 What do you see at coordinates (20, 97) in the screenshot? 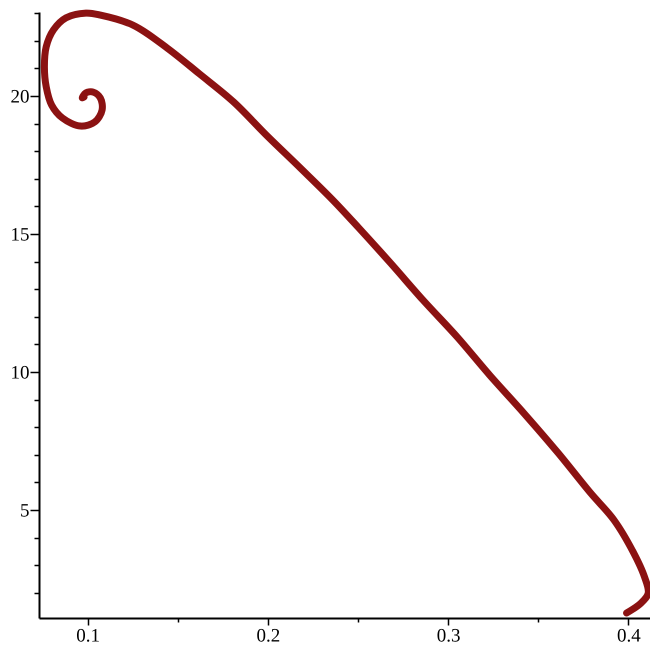
I see `y-tick-label: 20` at bounding box center [20, 97].